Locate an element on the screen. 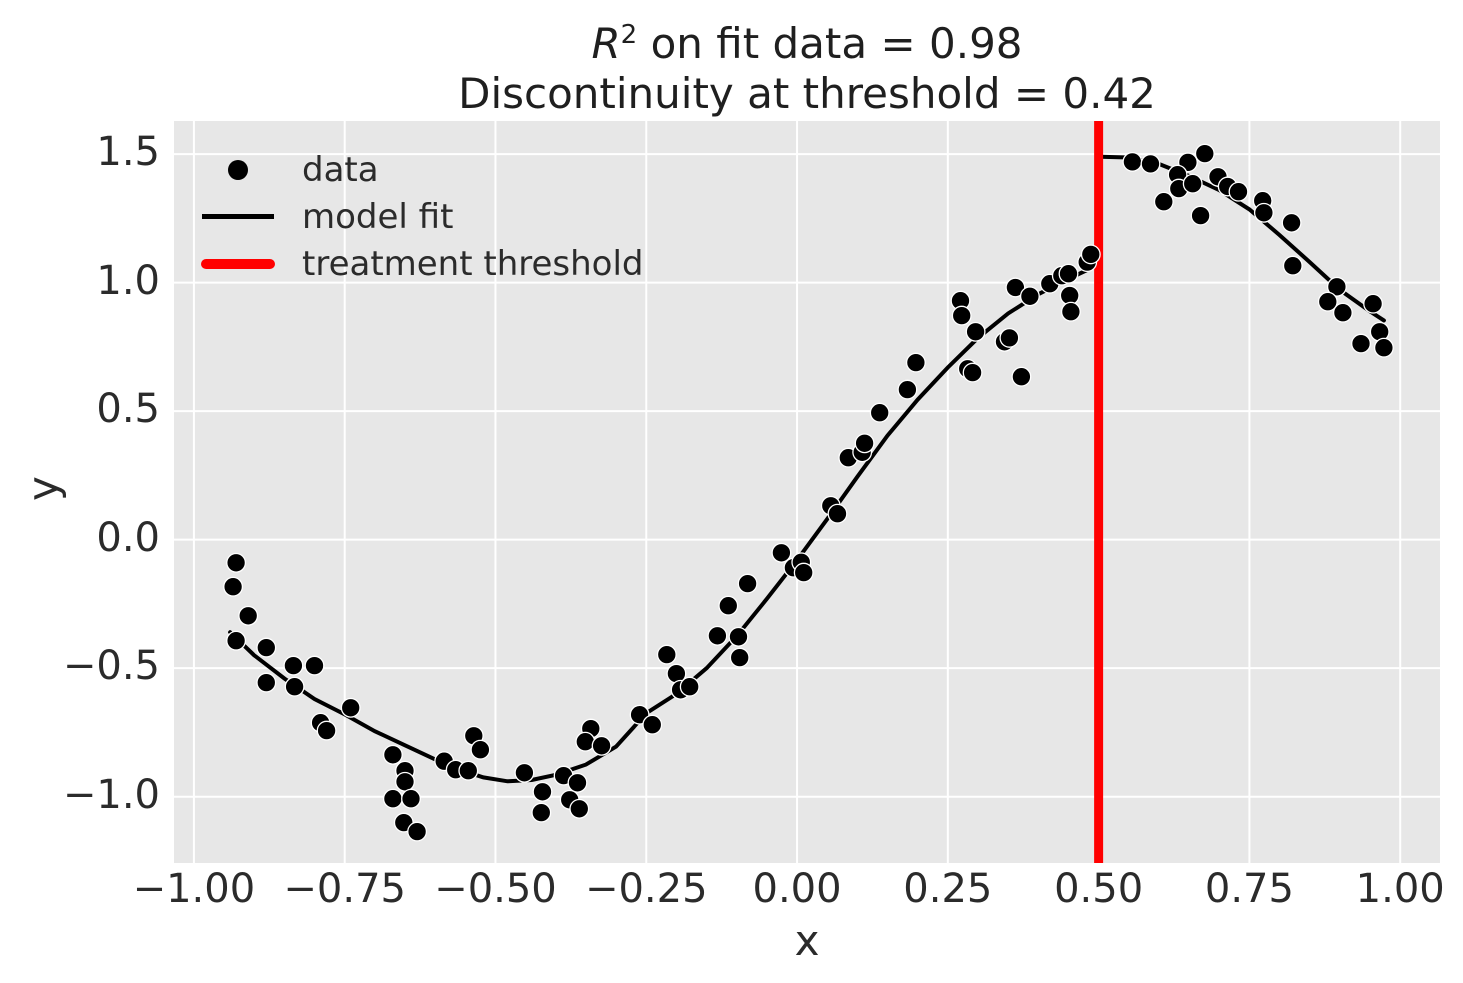 The height and width of the screenshot is (983, 1463). x-tick-label: 0.00 is located at coordinates (797, 889).